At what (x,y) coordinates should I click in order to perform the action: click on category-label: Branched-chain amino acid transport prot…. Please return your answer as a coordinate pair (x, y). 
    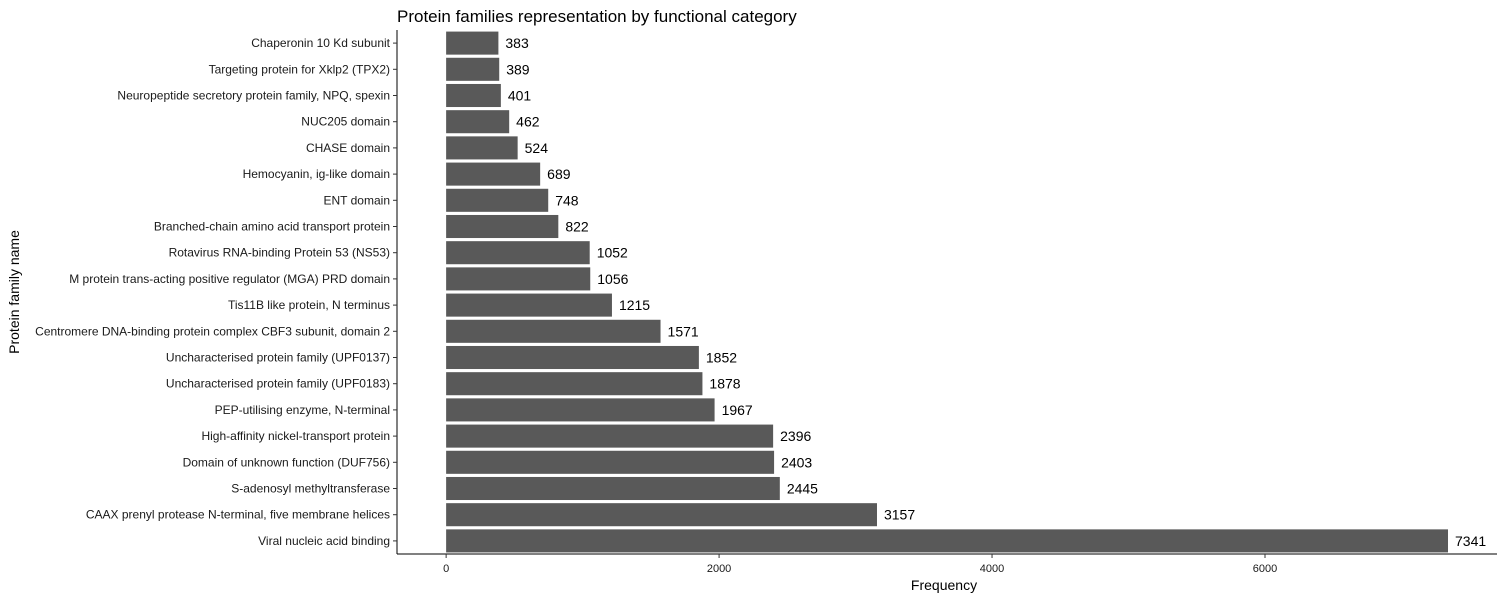
    Looking at the image, I should click on (272, 227).